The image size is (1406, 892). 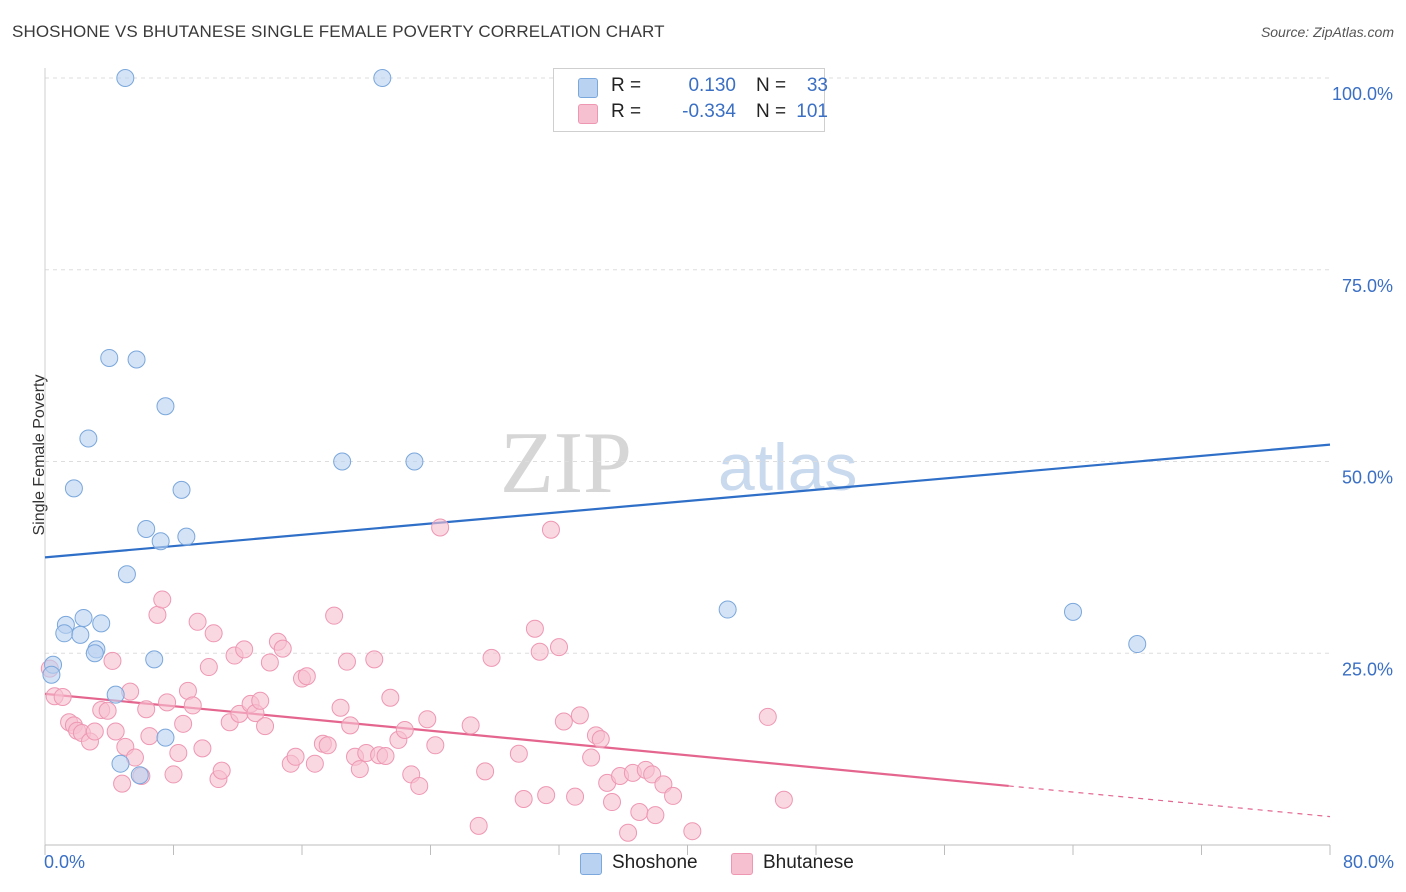 I want to click on y-tick-label: 100.0%, so click(x=1362, y=94).